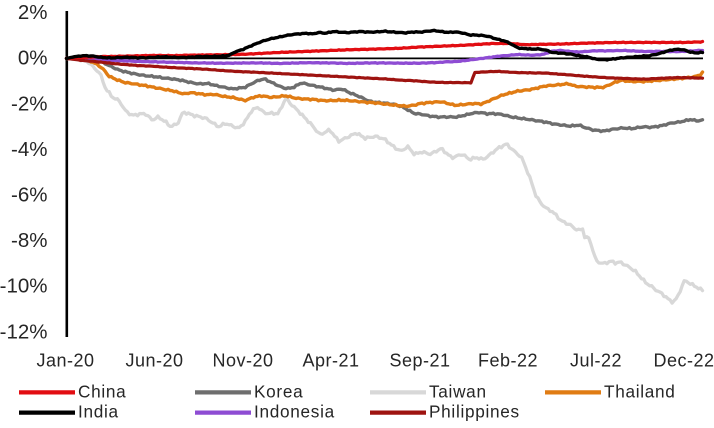 Image resolution: width=714 pixels, height=428 pixels. I want to click on svg-text: Philippines, so click(474, 412).